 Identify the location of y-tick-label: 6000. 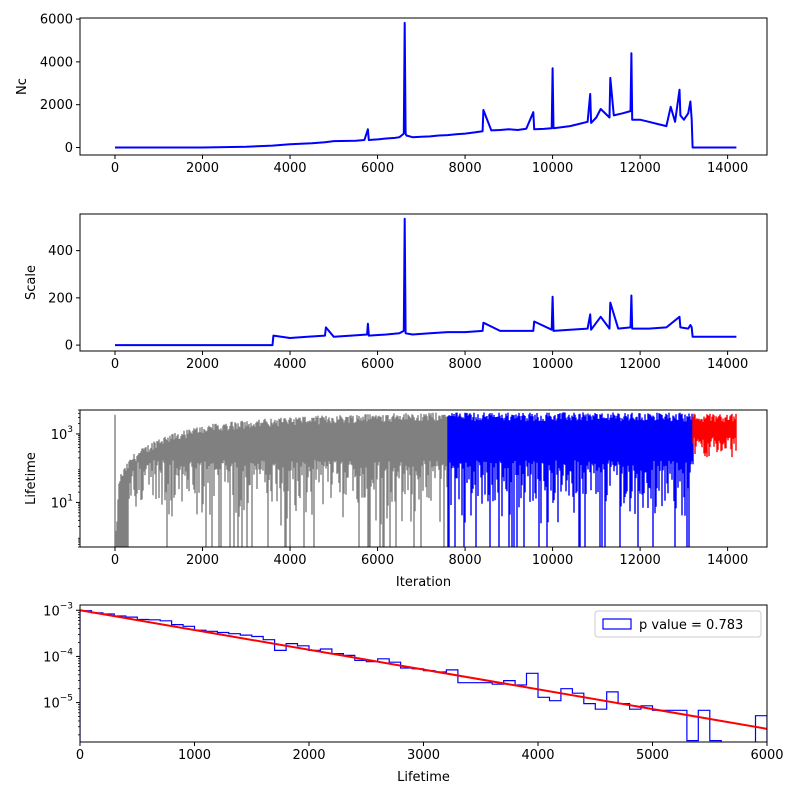
(56, 20).